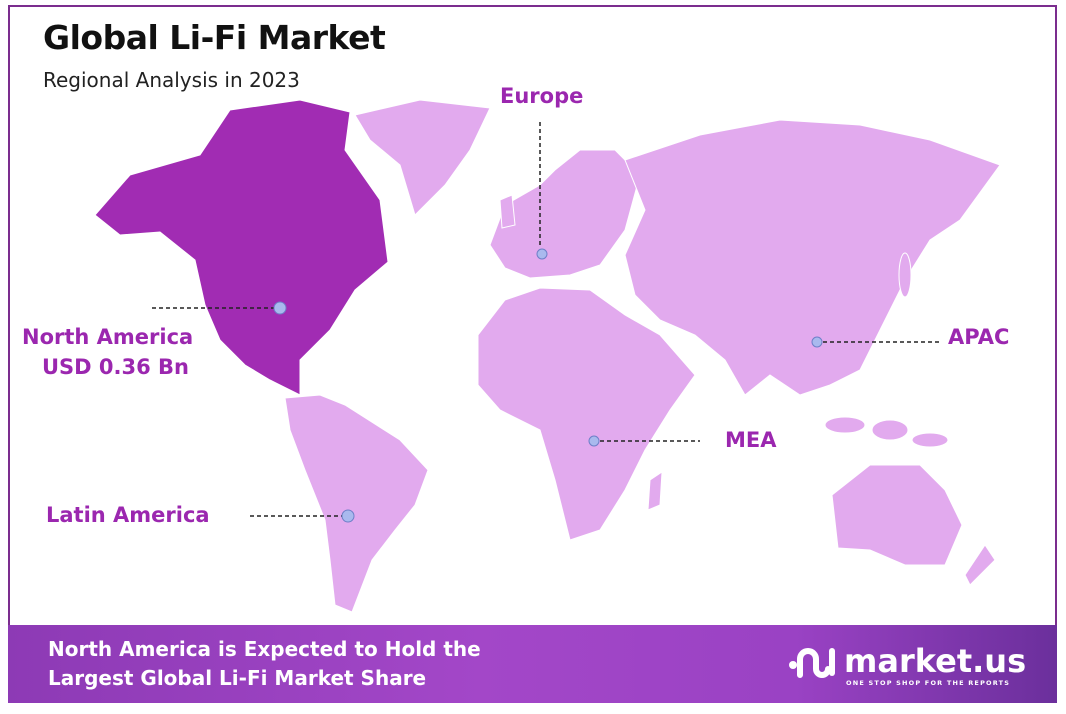 Image resolution: width=1066 pixels, height=714 pixels. What do you see at coordinates (812, 663) in the screenshot?
I see `market-us-logo-icon` at bounding box center [812, 663].